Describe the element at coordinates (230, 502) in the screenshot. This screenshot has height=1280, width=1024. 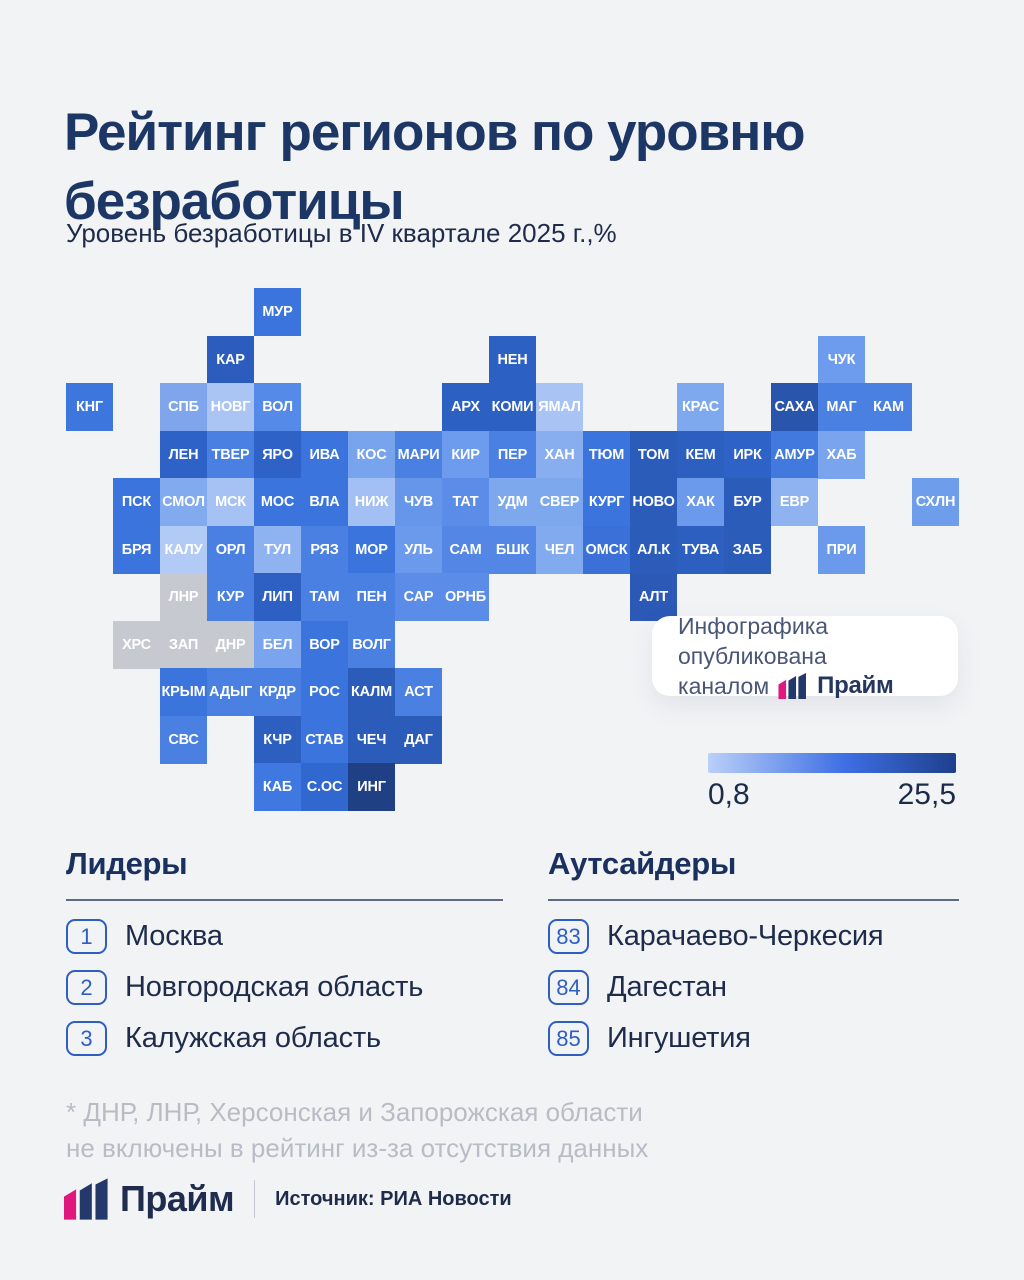
I see `region-tile-МСК: МСК` at that location.